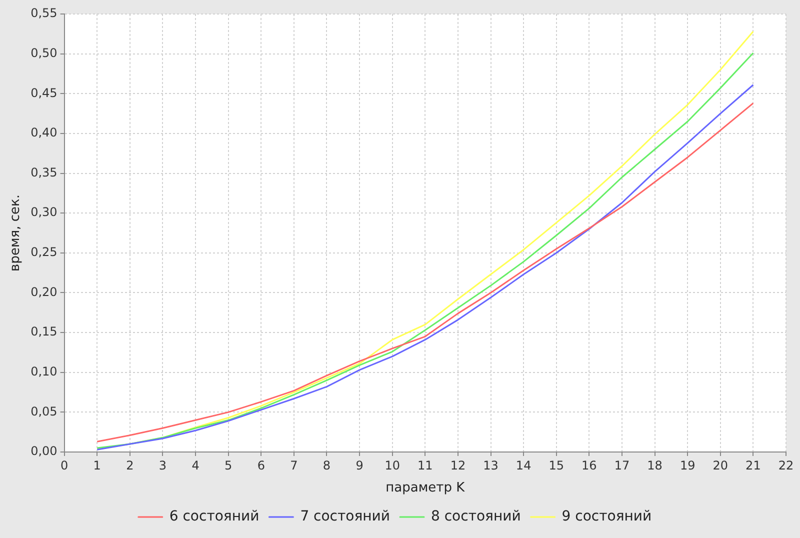 Image resolution: width=800 pixels, height=538 pixels. I want to click on y-tick-label: 0,10, so click(44, 371).